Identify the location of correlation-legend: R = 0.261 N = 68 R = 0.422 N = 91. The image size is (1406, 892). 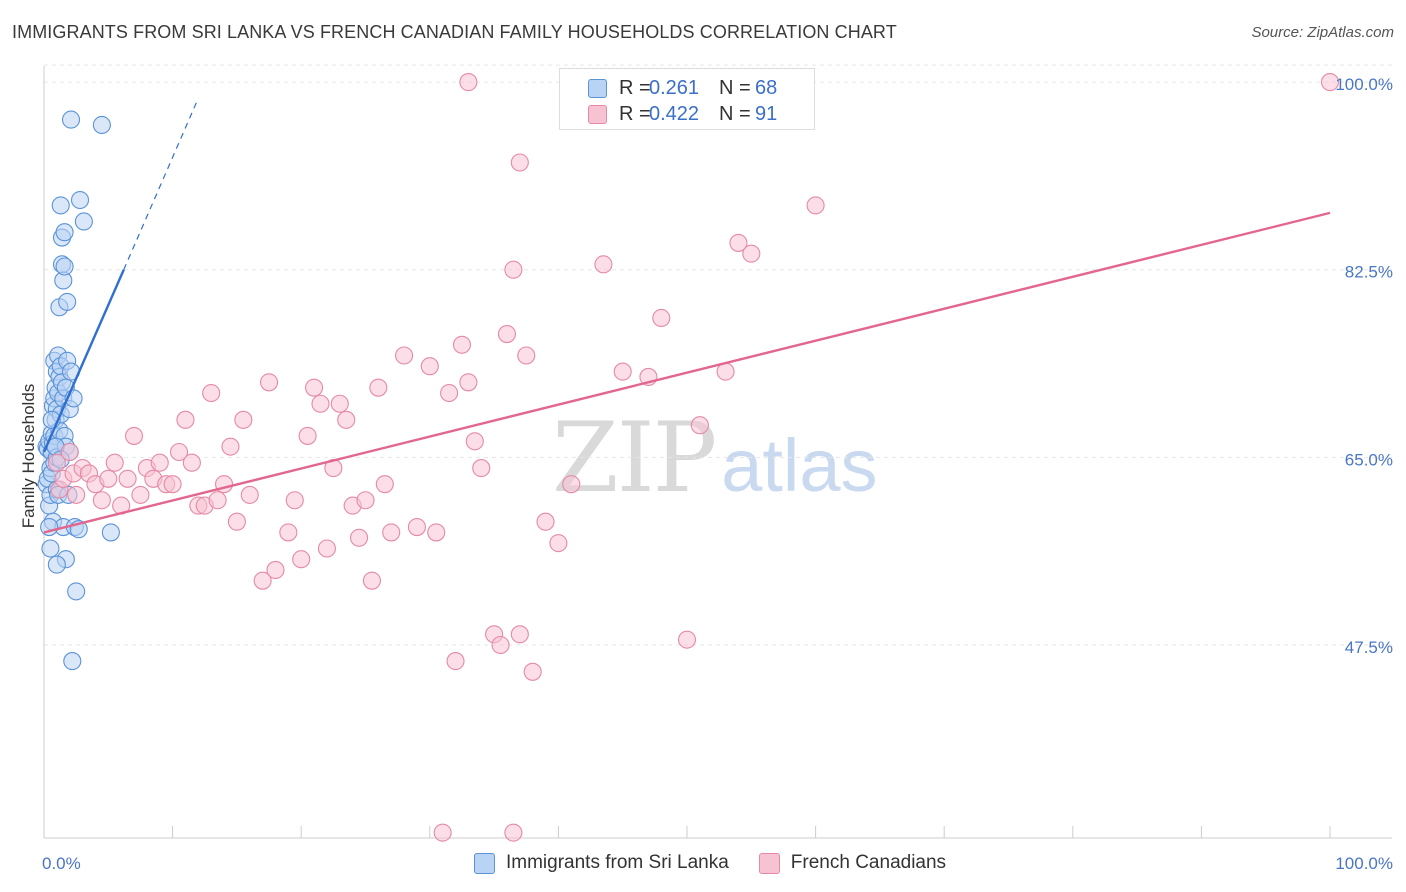
(687, 99).